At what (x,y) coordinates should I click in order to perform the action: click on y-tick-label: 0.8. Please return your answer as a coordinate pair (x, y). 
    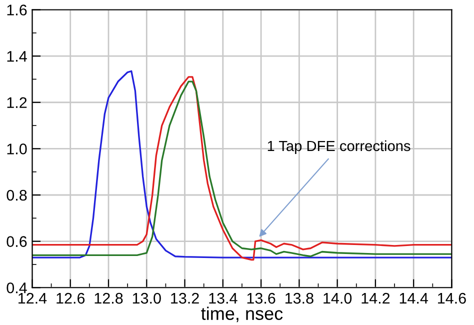
    Looking at the image, I should click on (16, 195).